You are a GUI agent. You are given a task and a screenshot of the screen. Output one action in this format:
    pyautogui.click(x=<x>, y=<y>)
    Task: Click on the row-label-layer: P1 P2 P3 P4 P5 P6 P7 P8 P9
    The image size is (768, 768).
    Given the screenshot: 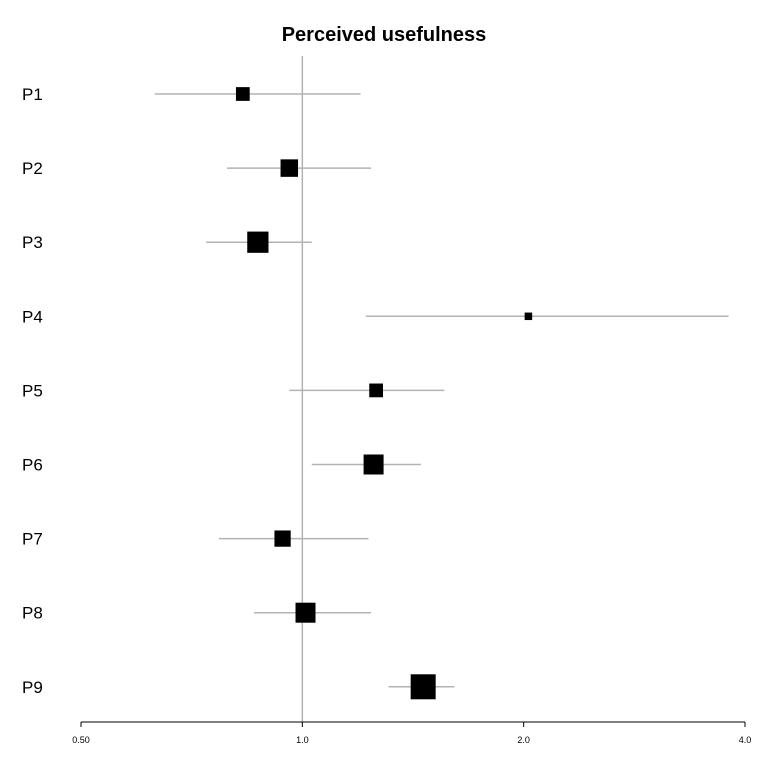 What is the action you would take?
    pyautogui.click(x=32, y=391)
    